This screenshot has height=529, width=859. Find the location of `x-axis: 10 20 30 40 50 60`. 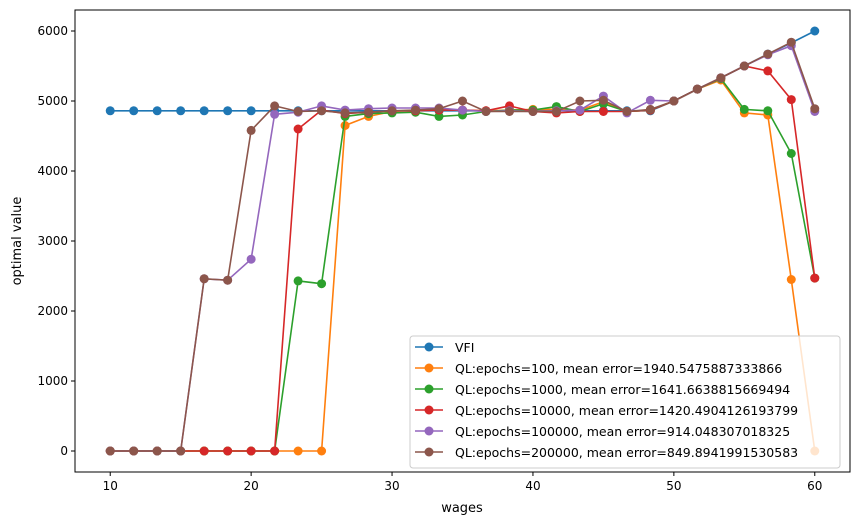

x-axis: 10 20 30 40 50 60 is located at coordinates (462, 482).